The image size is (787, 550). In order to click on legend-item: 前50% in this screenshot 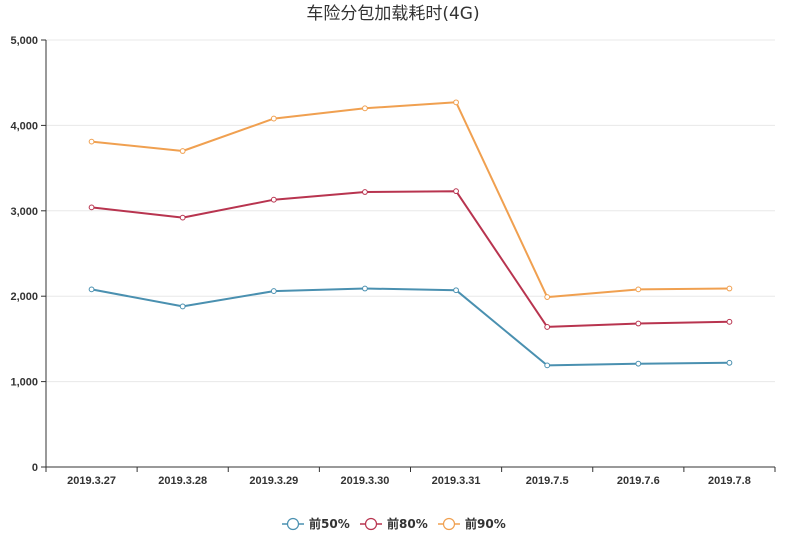, I will do `click(316, 523)`.